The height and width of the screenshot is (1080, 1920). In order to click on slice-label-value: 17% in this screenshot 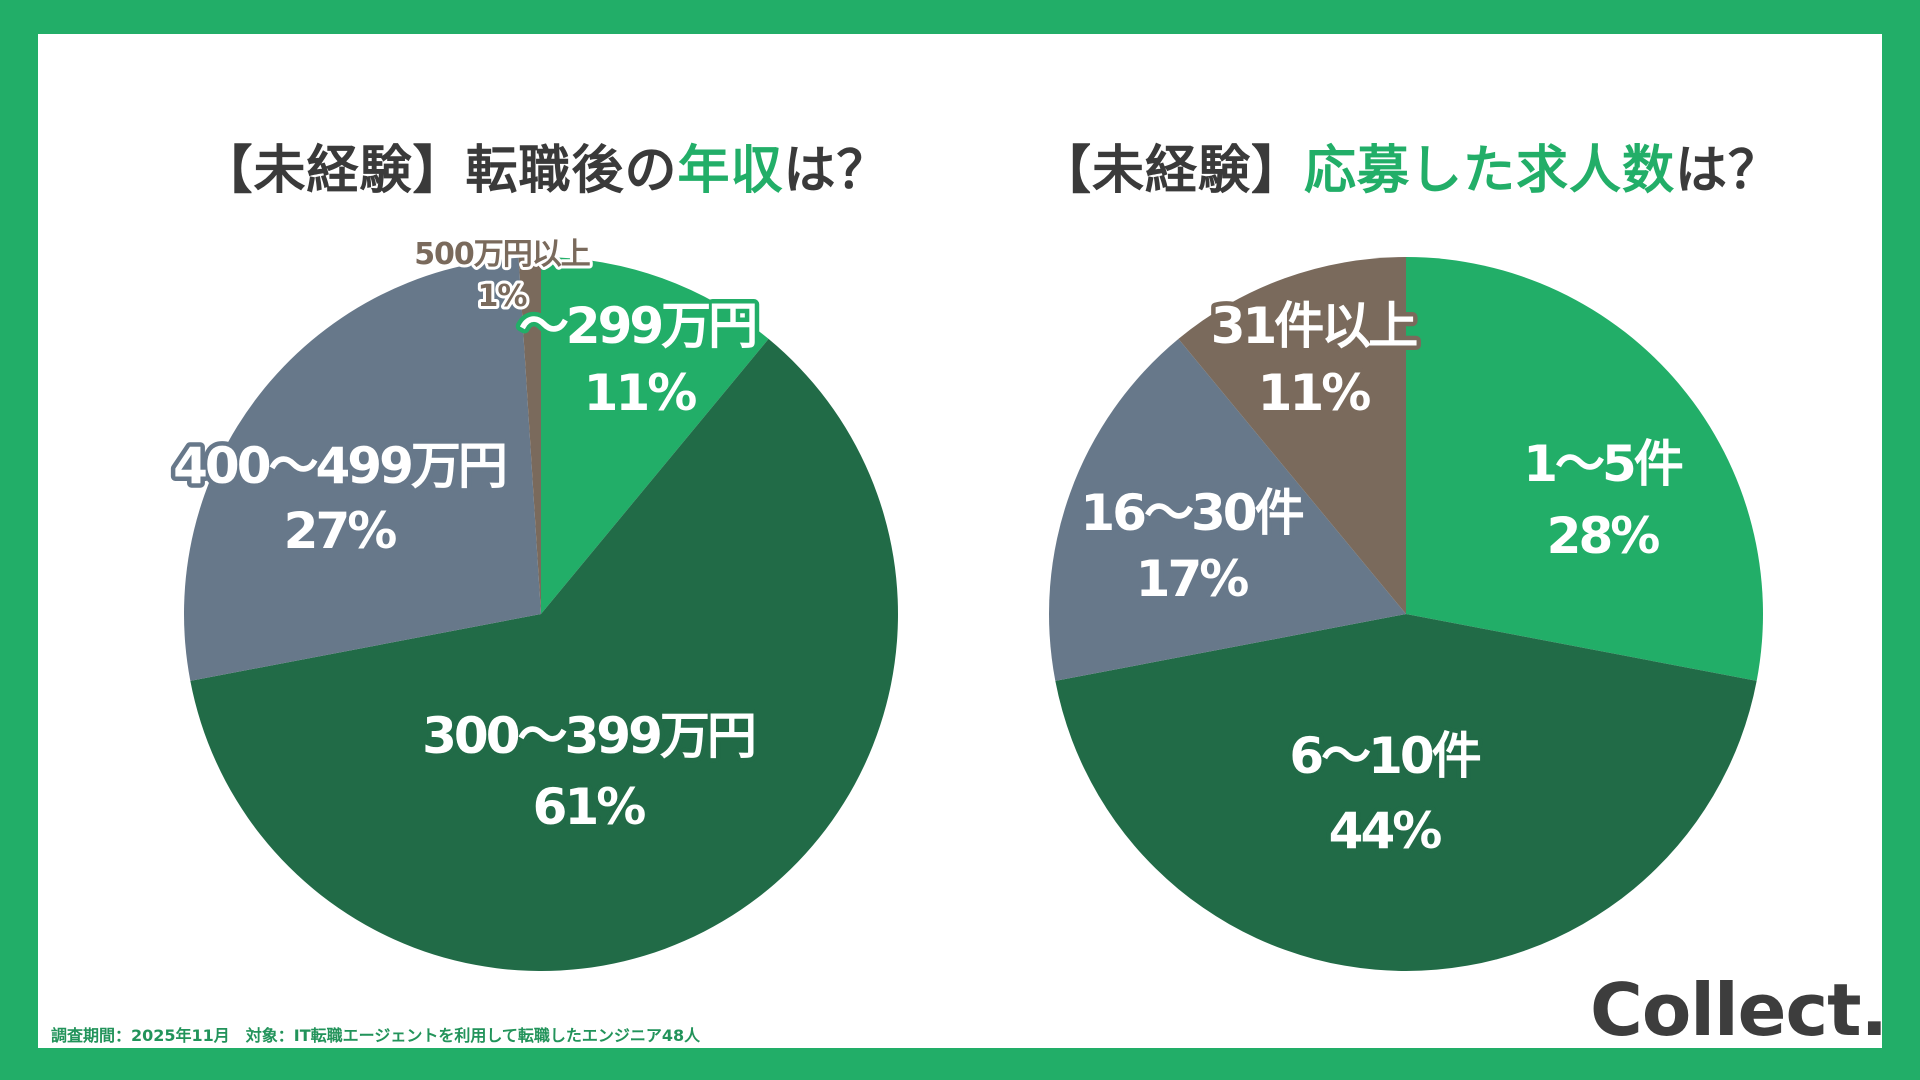, I will do `click(1192, 579)`.